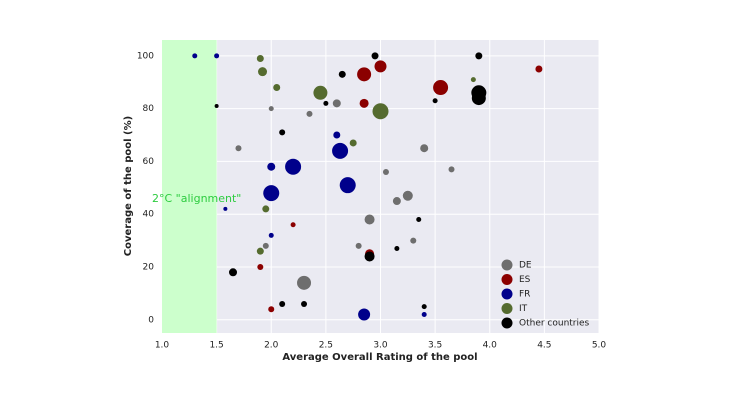  Describe the element at coordinates (523, 309) in the screenshot. I see `legend-label: IT` at that location.